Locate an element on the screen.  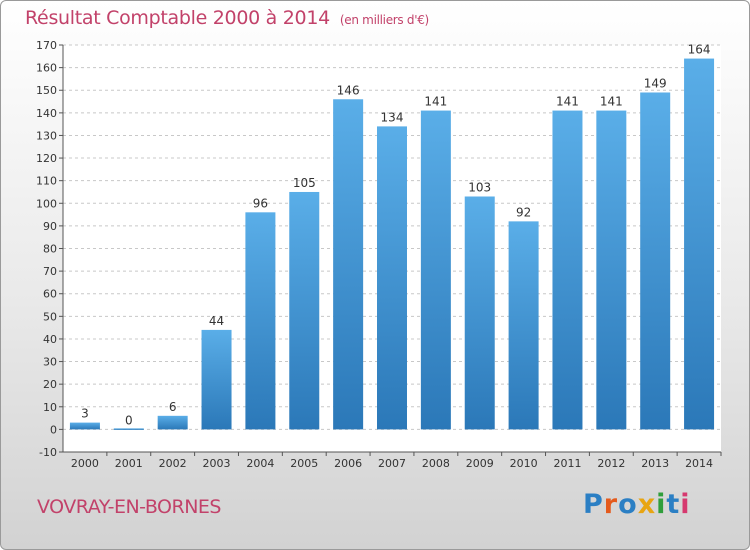
x-tick-label: 2003 is located at coordinates (217, 463).